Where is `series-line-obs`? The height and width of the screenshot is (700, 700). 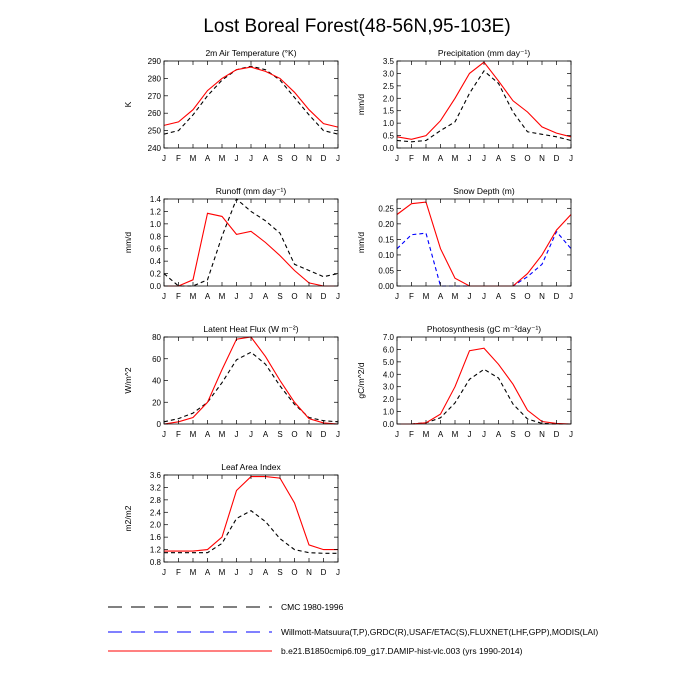 series-line-obs is located at coordinates (484, 258).